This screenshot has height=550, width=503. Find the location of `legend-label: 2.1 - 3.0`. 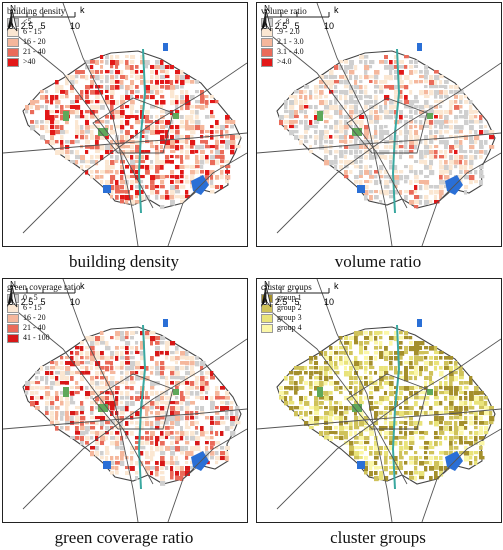

legend-label: 2.1 - 3.0 is located at coordinates (290, 41).